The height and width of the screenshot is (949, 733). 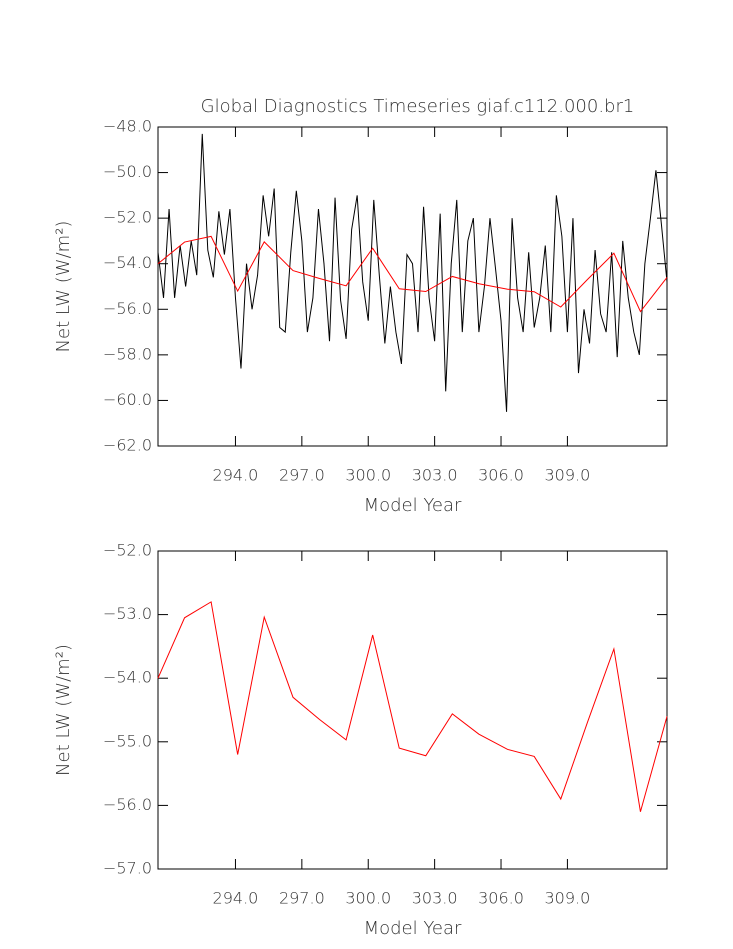 I want to click on y-tick-label: −53.0, so click(x=127, y=613).